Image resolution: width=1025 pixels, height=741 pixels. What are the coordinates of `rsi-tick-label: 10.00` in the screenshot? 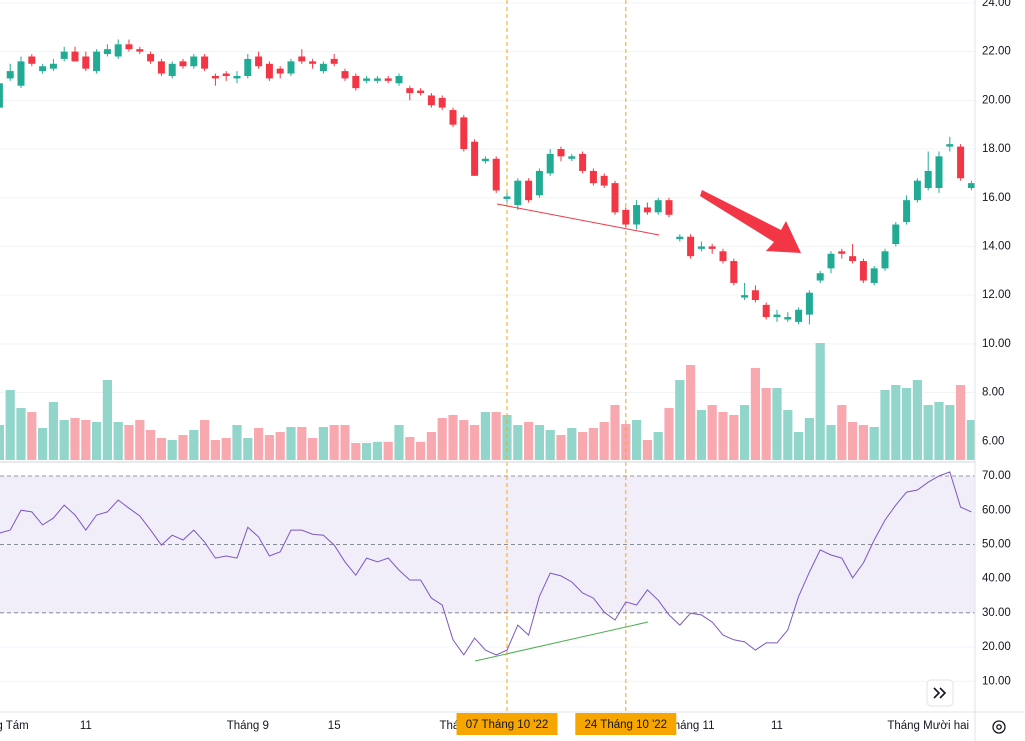 It's located at (996, 681).